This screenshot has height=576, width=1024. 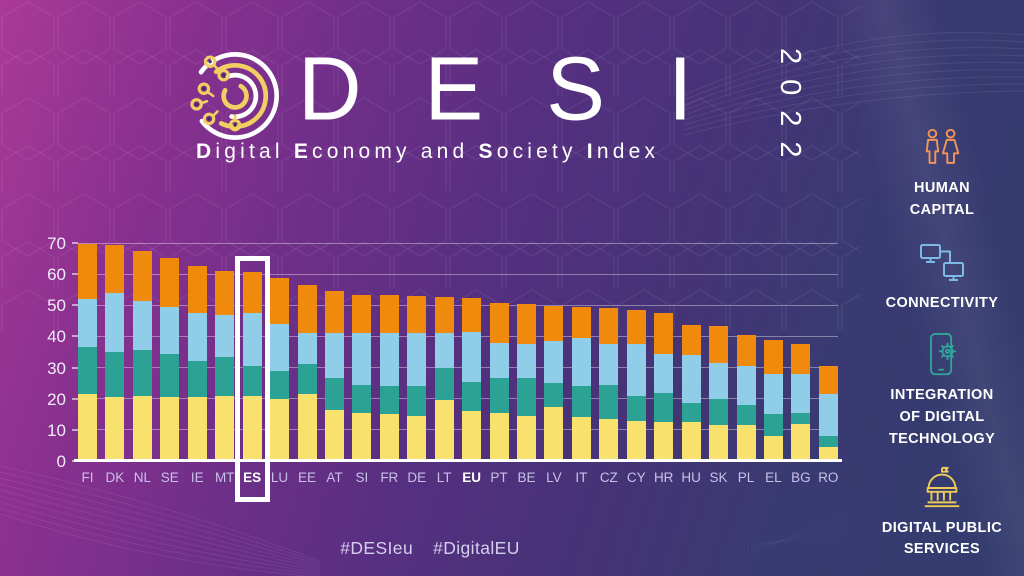 I want to click on legend-label: INTEGRATION OF DIGITAL TECHNOLOGY, so click(x=942, y=417).